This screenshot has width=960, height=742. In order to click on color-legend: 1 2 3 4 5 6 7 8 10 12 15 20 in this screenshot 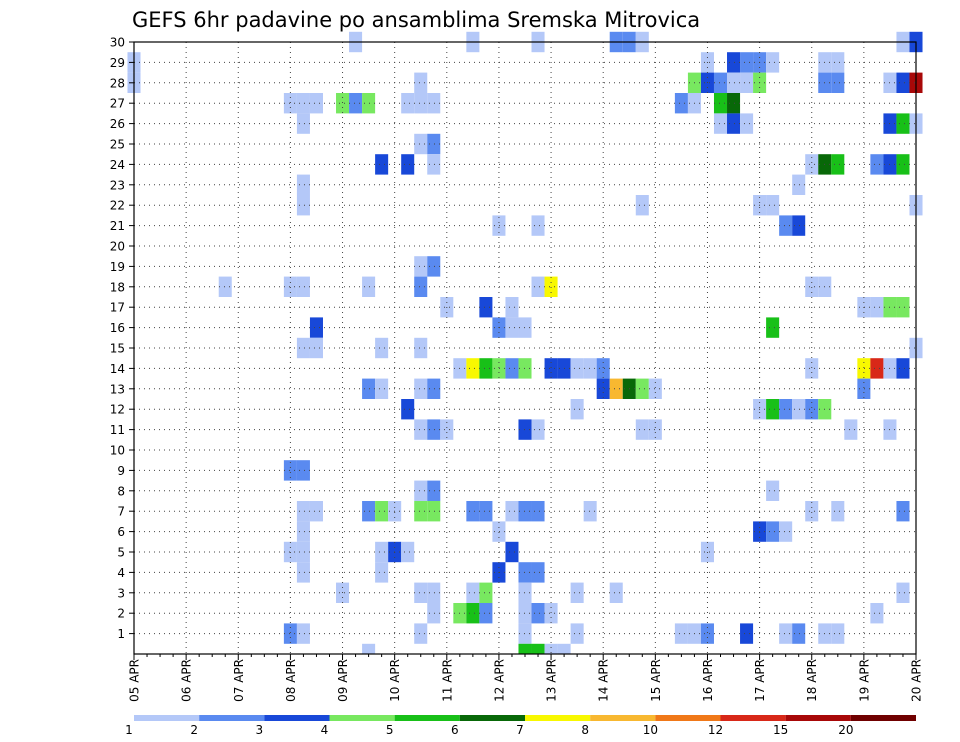, I will do `click(520, 726)`.